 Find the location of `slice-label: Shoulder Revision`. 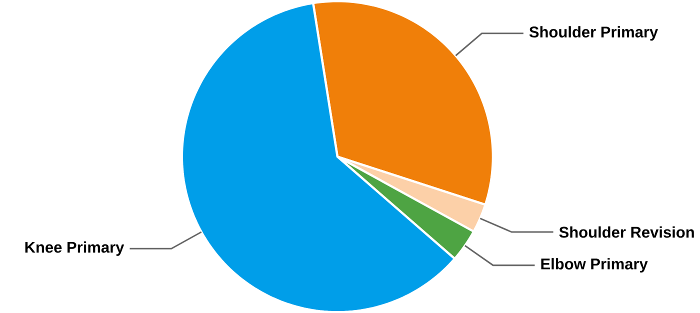

slice-label: Shoulder Revision is located at coordinates (626, 232).